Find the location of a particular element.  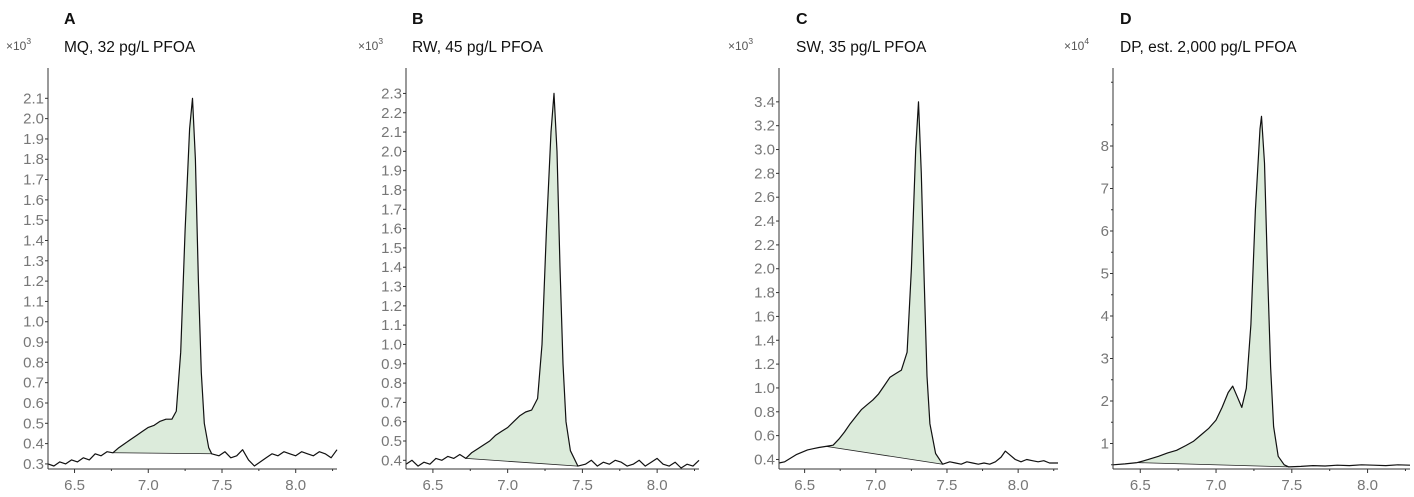

y-tick-label-b: 1.9 is located at coordinates (391, 171).